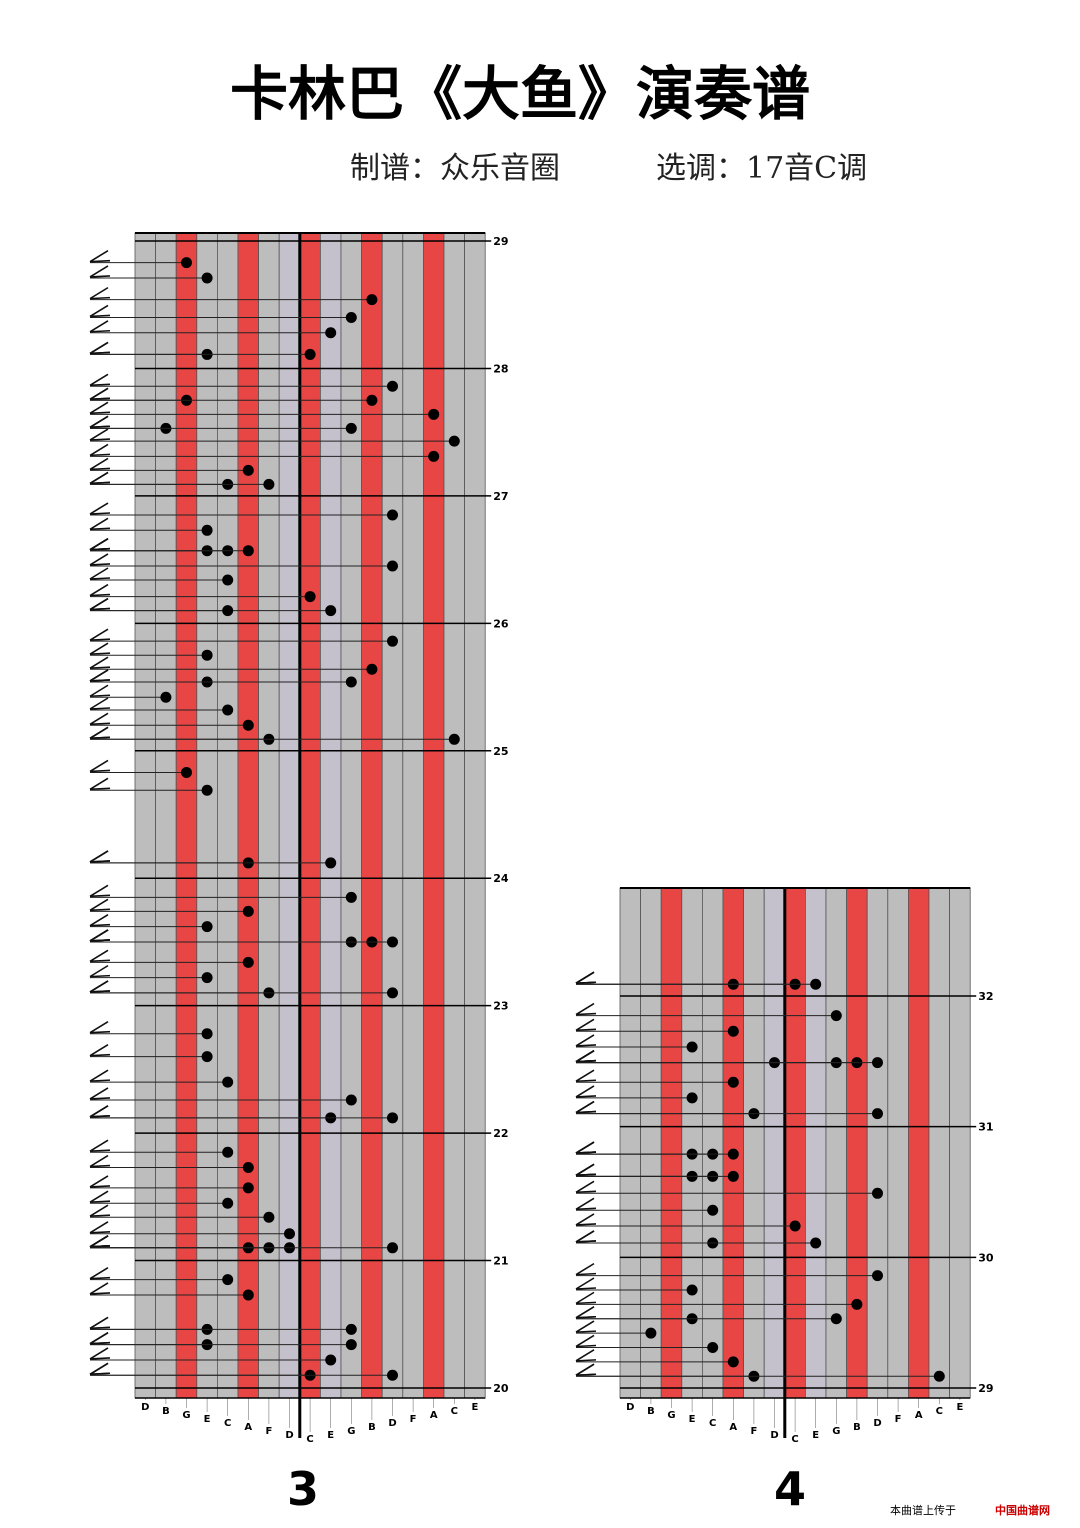 The image size is (1080, 1528). I want to click on key-label: G, so click(351, 1431).